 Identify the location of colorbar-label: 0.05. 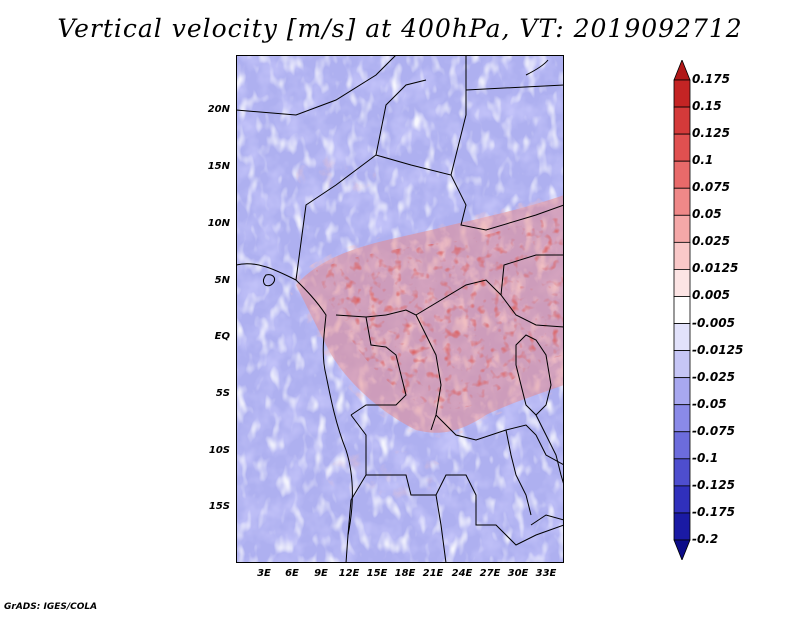
(707, 214).